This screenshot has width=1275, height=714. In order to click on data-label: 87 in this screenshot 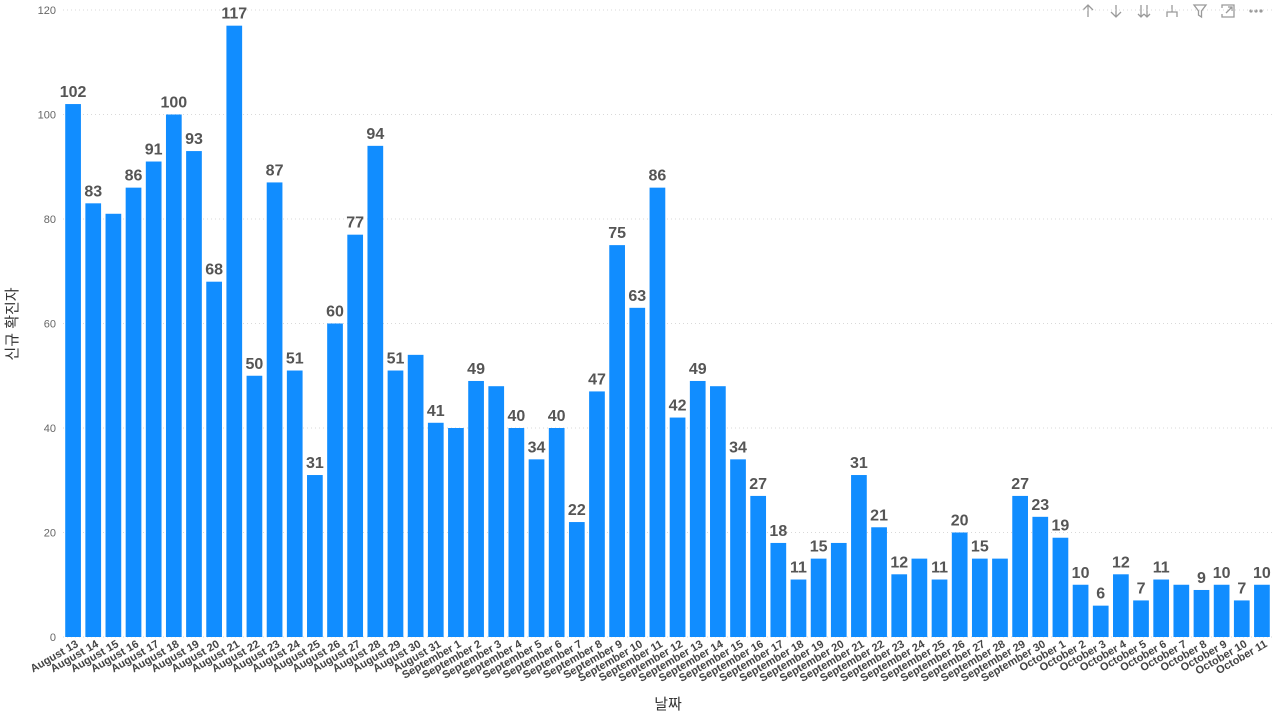, I will do `click(275, 170)`.